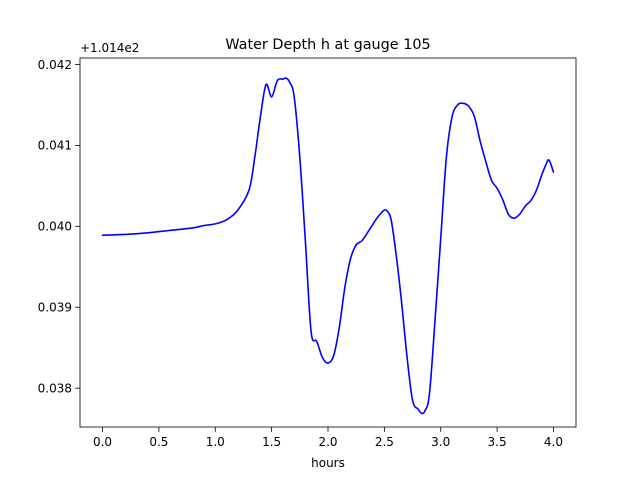 The width and height of the screenshot is (640, 480). What do you see at coordinates (327, 442) in the screenshot?
I see `x-tick-label: 2.0` at bounding box center [327, 442].